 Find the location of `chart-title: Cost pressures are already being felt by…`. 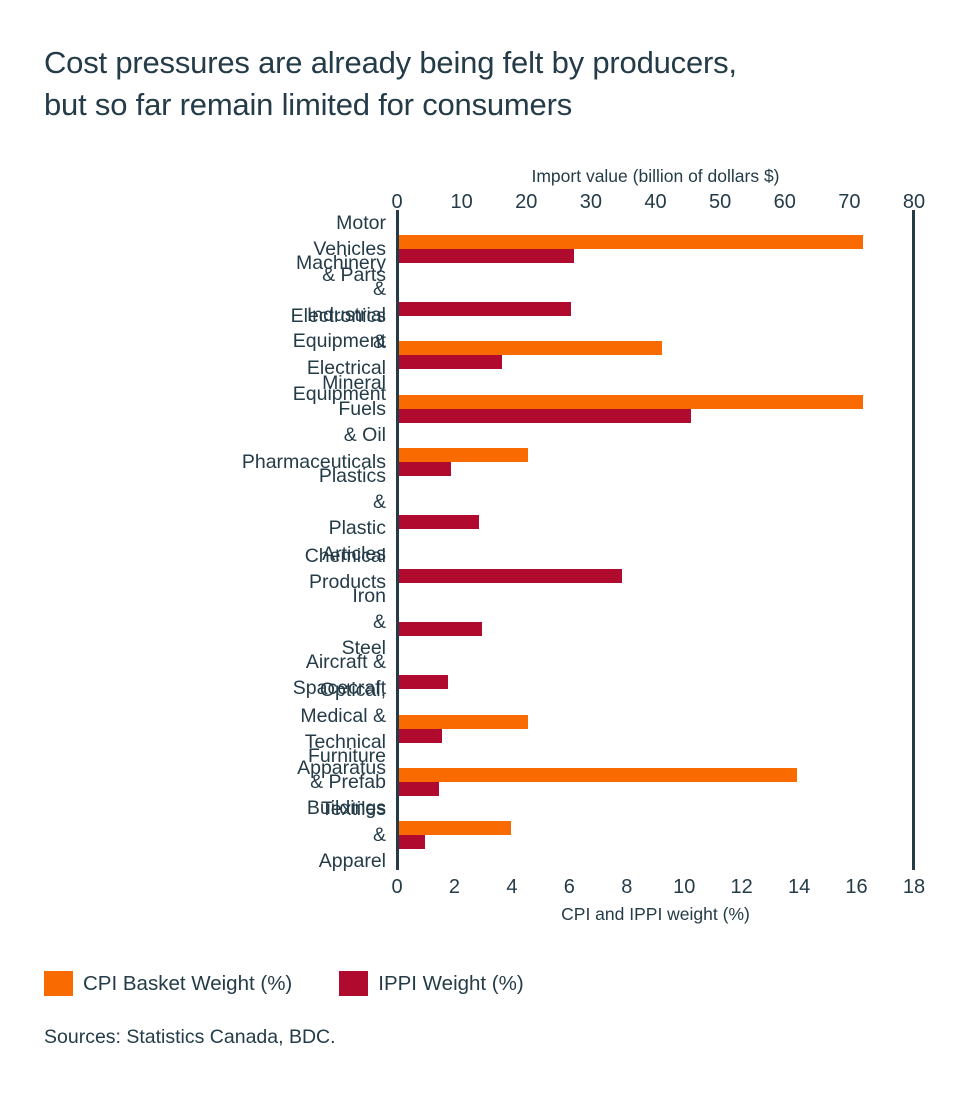

chart-title: Cost pressures are already being felt by… is located at coordinates (390, 84).